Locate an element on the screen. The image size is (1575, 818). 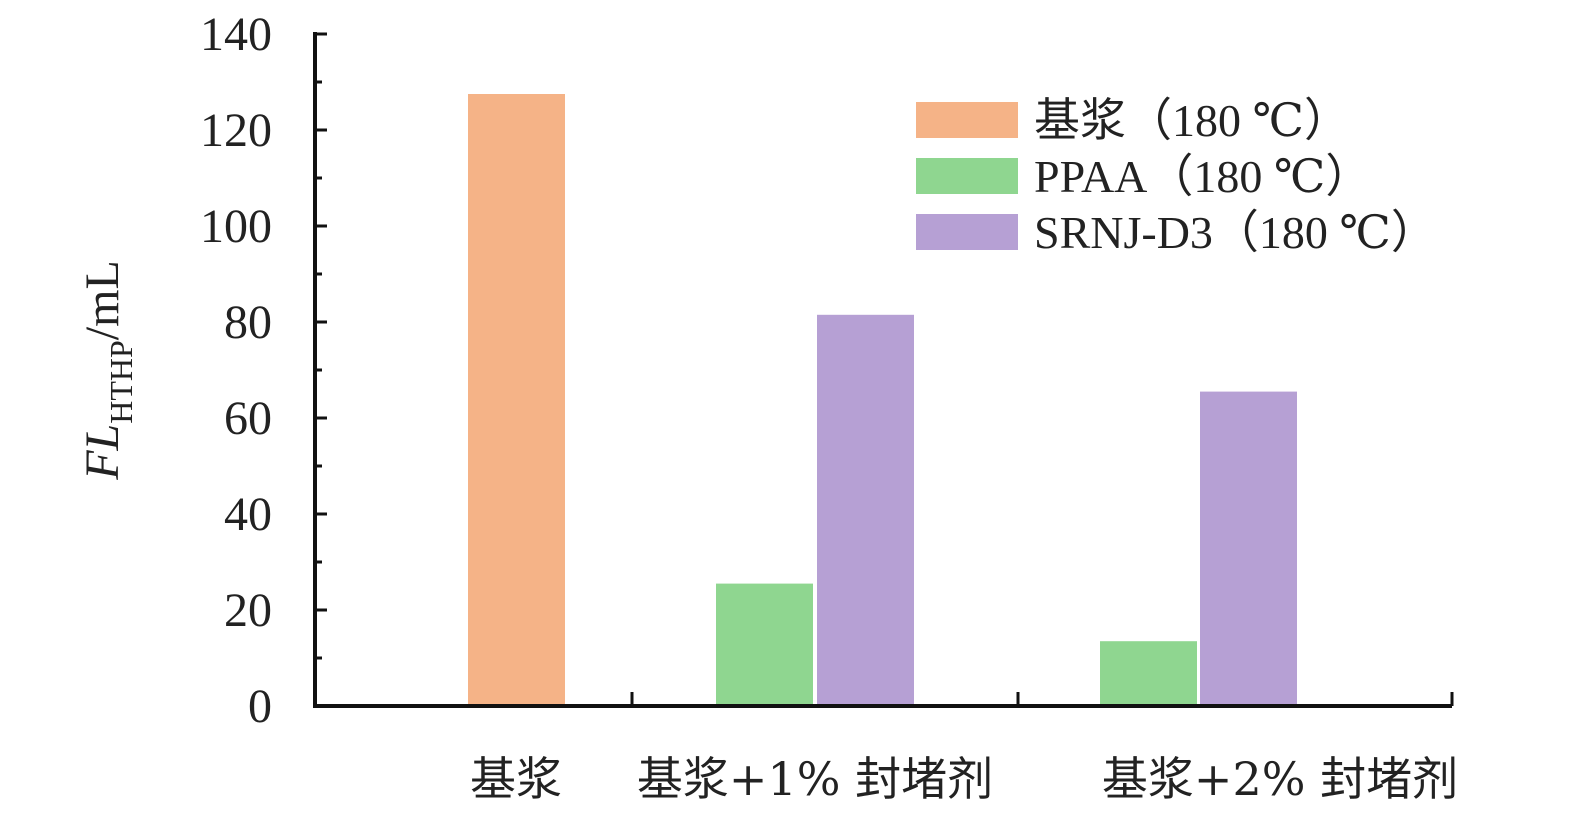
x-axis-category-labels: 基浆 基浆+1% 封堵剂 基浆+2% 封堵剂 is located at coordinates (964, 779).